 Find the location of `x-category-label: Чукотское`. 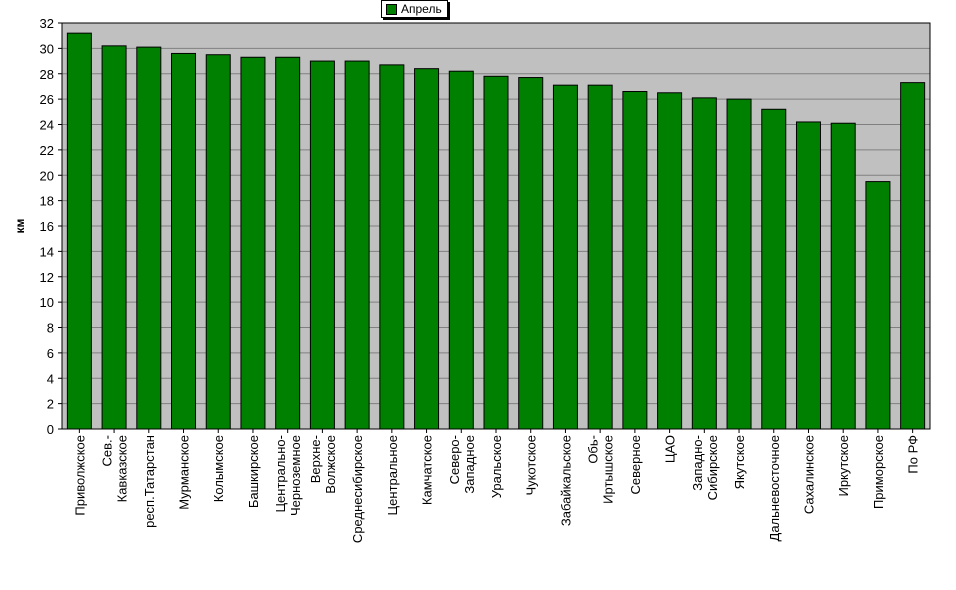

x-category-label: Чукотское is located at coordinates (531, 465).